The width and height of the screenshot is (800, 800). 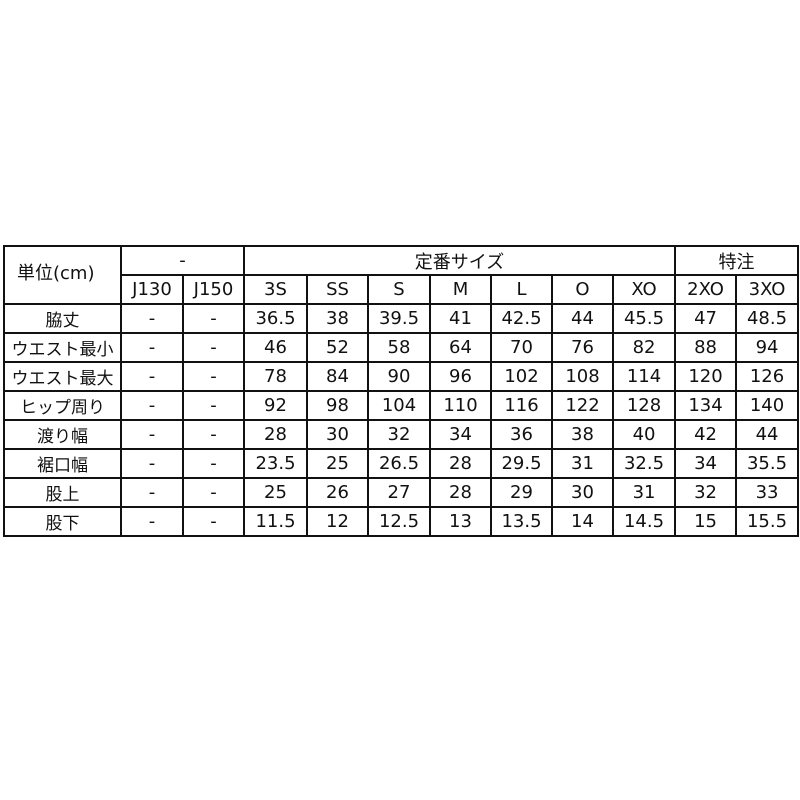 I want to click on table-cell: 38, so click(x=337, y=318).